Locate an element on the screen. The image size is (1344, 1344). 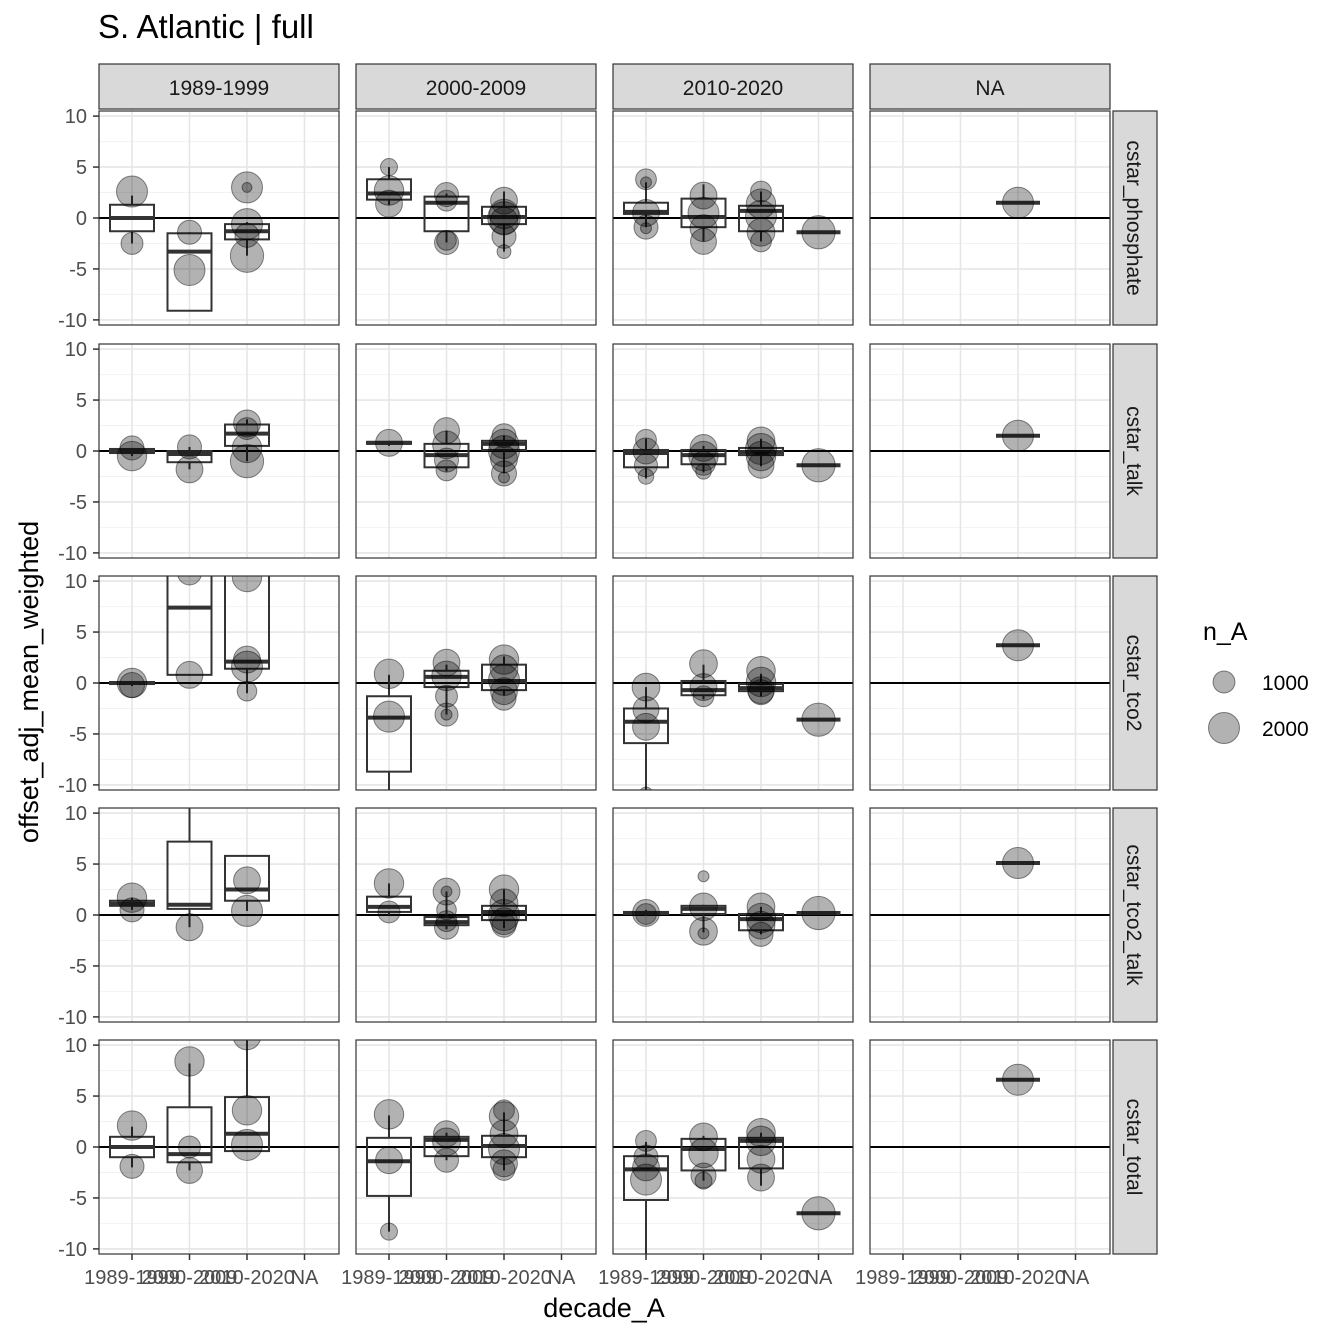
facet-strip-col is located at coordinates (476, 86).